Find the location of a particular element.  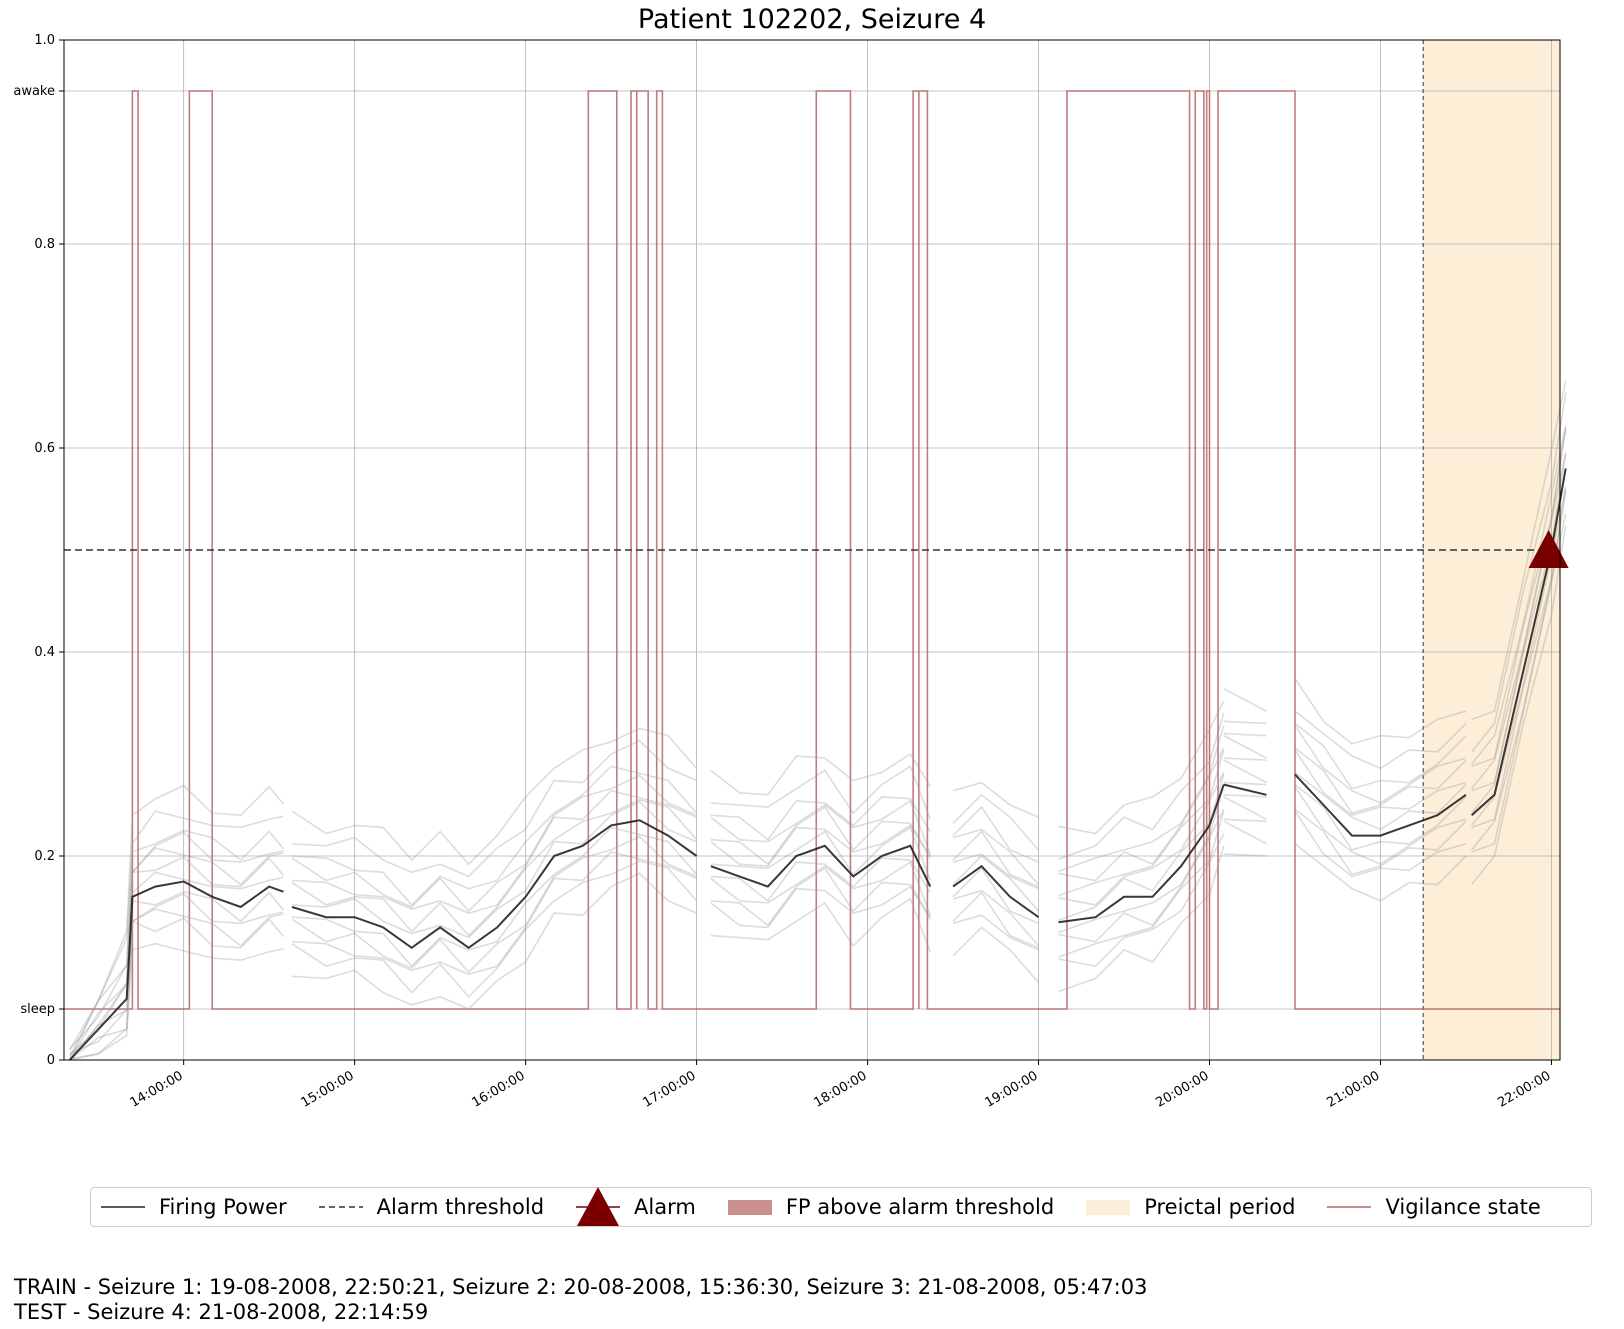

alarm-marker is located at coordinates (1548, 549).